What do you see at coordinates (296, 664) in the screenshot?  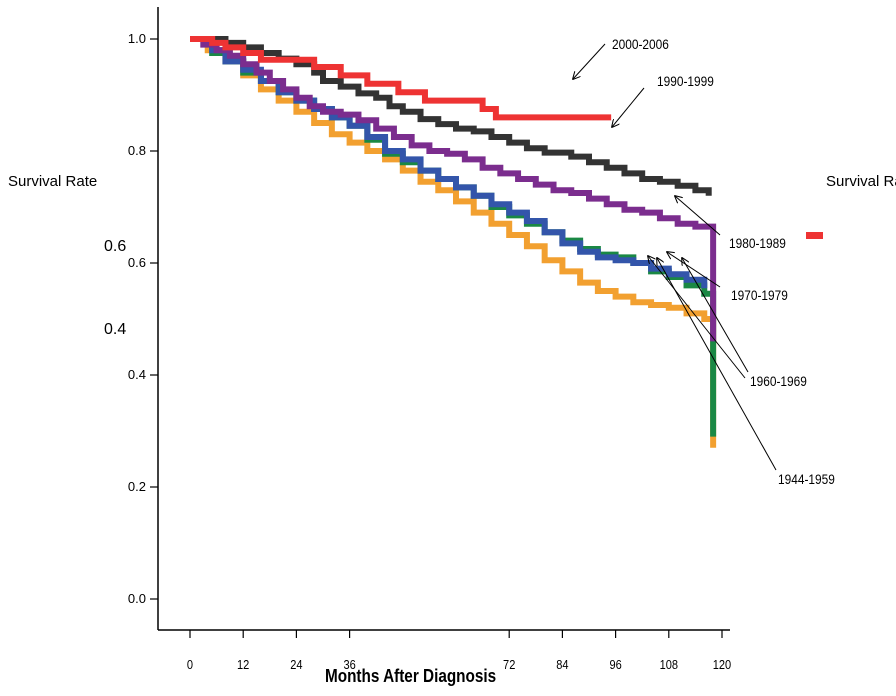 I see `x-tick-label: 24` at bounding box center [296, 664].